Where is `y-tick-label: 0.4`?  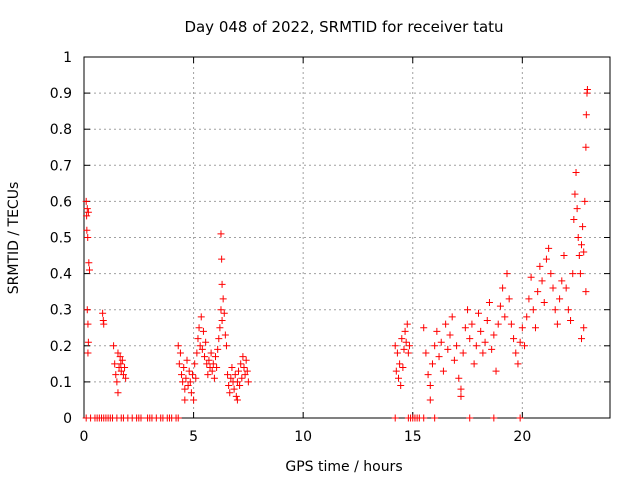
y-tick-label: 0.4 is located at coordinates (61, 275).